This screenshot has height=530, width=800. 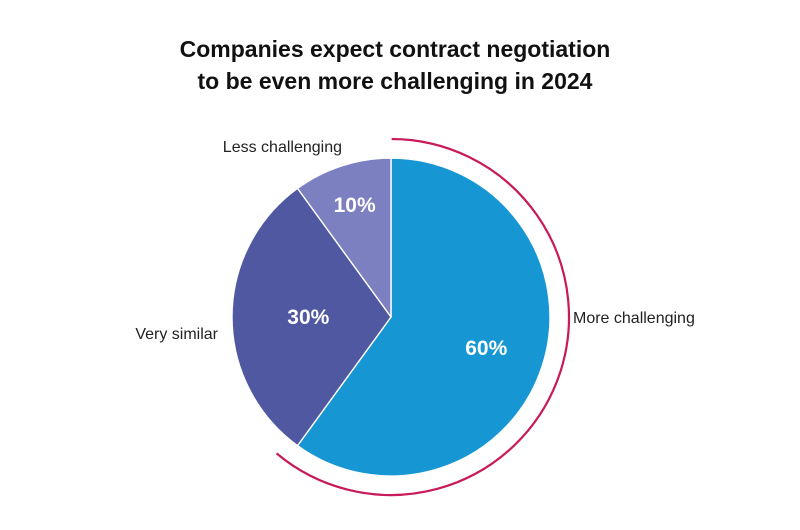 I want to click on category-label-less-challenging: Less challenging, so click(x=282, y=147).